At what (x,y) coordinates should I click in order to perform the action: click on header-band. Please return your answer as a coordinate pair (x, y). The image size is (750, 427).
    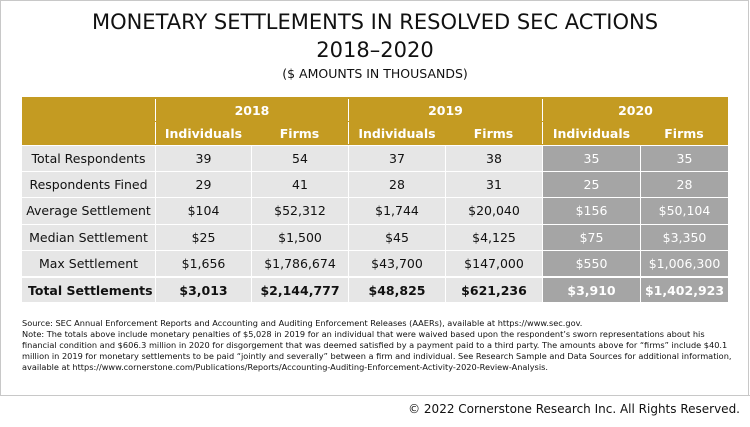
    Looking at the image, I should click on (375, 121).